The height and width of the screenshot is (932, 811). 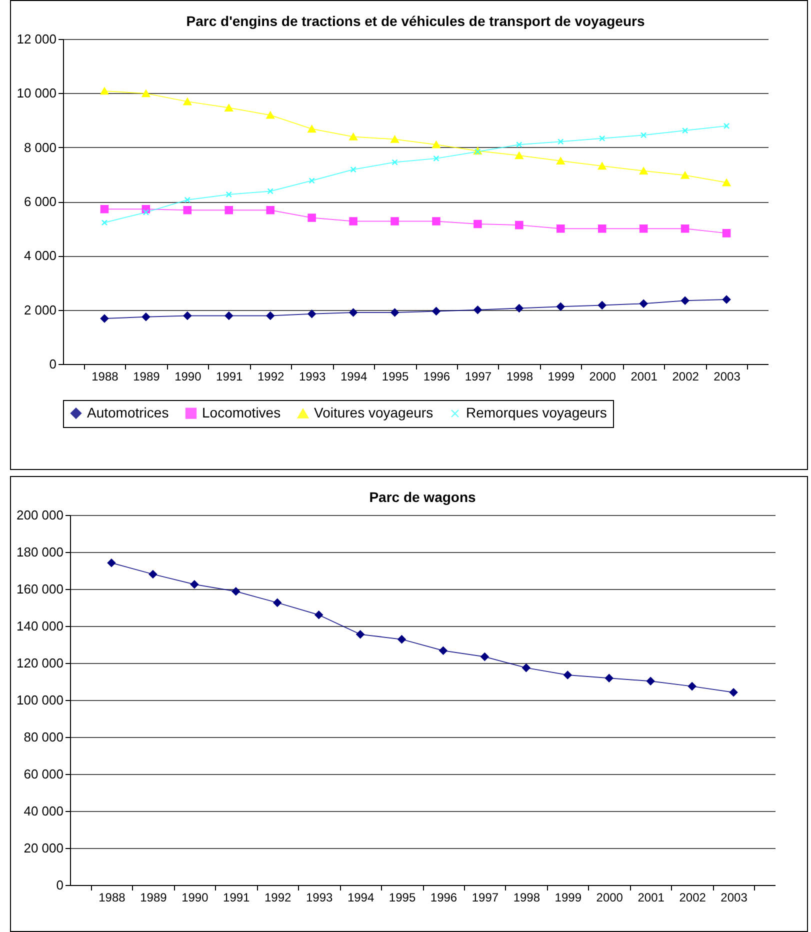 What do you see at coordinates (112, 897) in the screenshot?
I see `x-tick-label: 1988` at bounding box center [112, 897].